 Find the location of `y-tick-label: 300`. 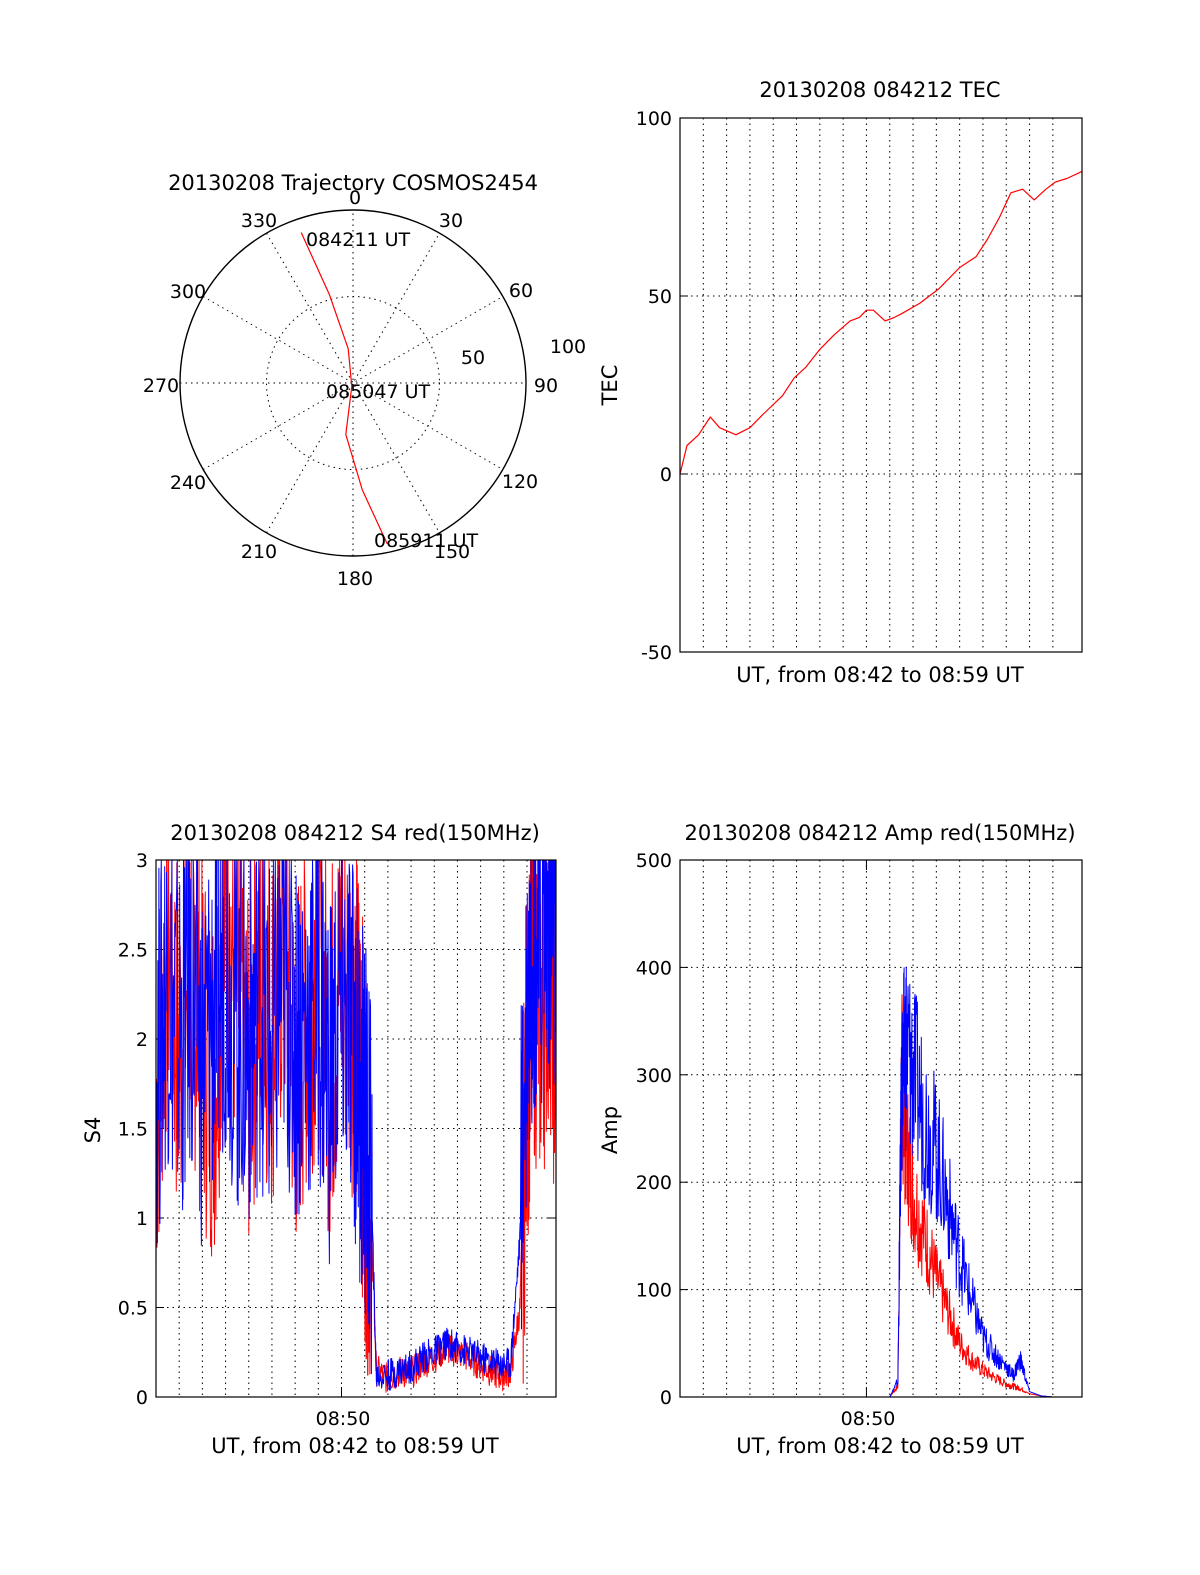

y-tick-label: 300 is located at coordinates (654, 1076).